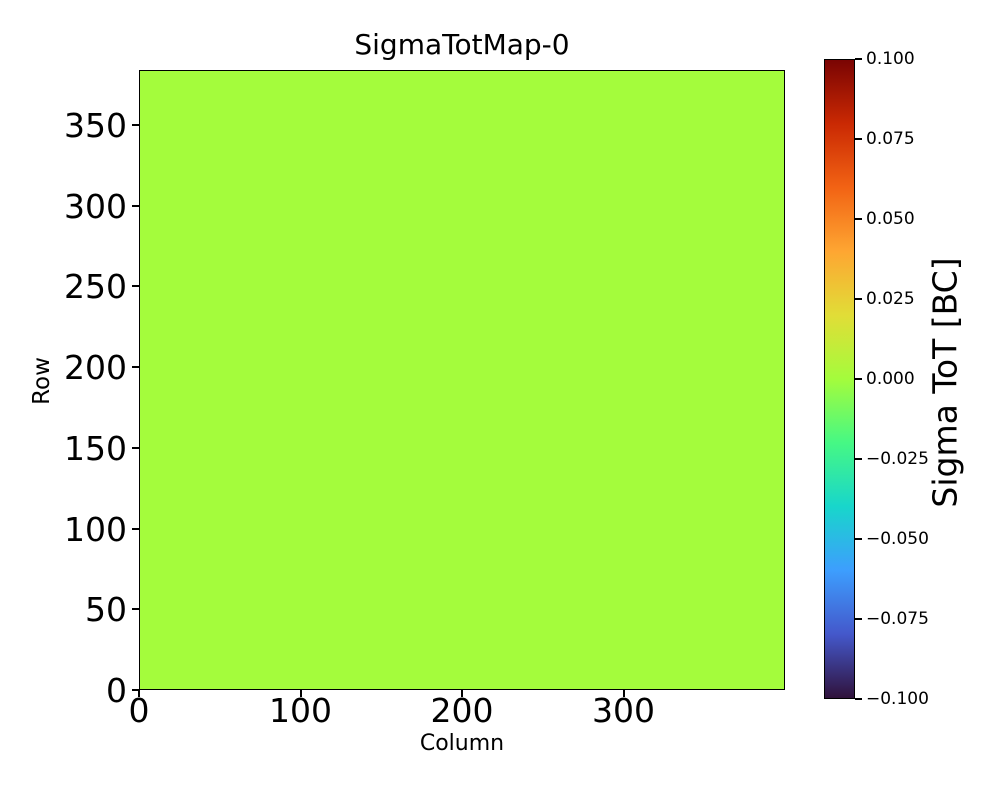 The width and height of the screenshot is (1000, 800). What do you see at coordinates (945, 382) in the screenshot?
I see `colorbar-label: Sigma ToT [BC]` at bounding box center [945, 382].